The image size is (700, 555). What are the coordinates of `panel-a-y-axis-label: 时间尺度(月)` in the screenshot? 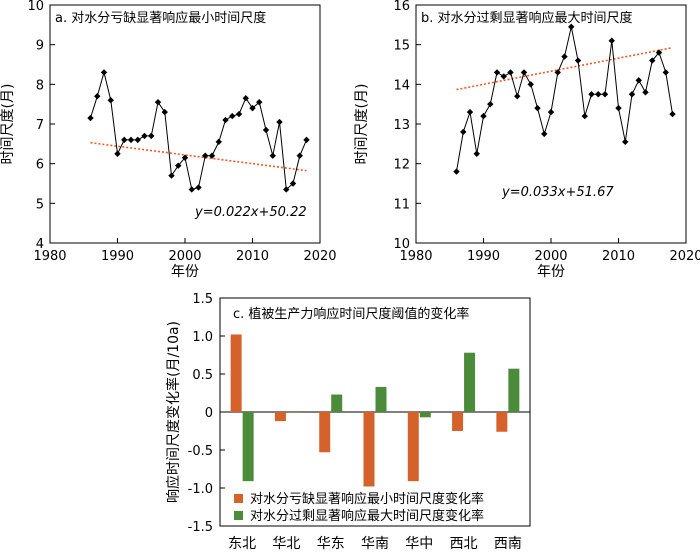 It's located at (8, 124).